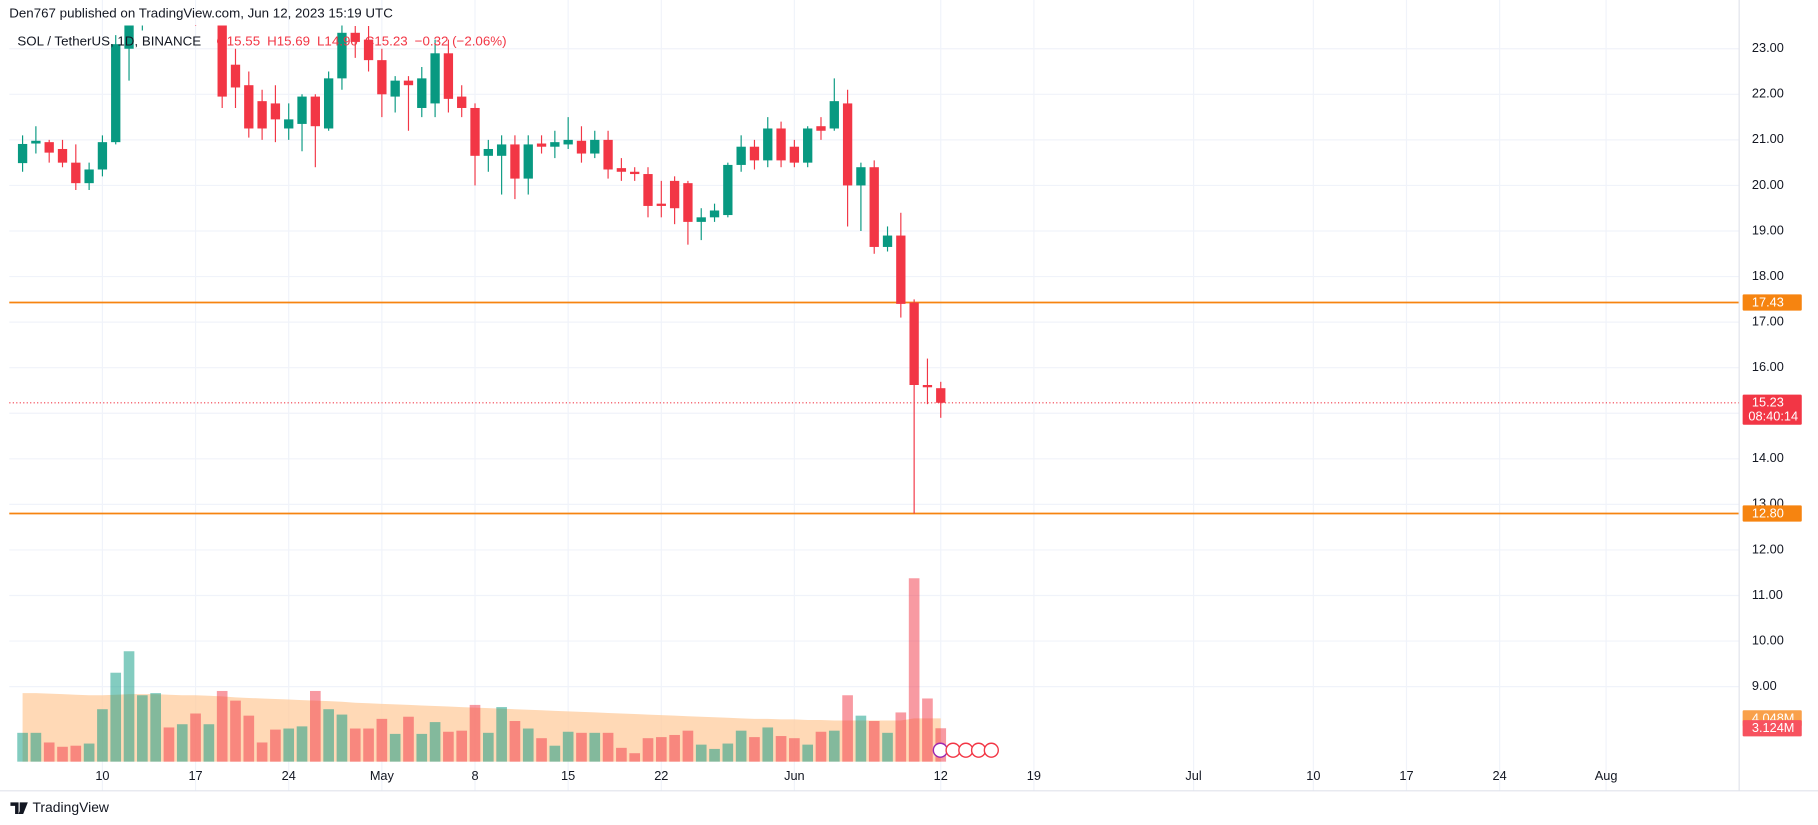 Image resolution: width=1818 pixels, height=825 pixels. Describe the element at coordinates (1606, 775) in the screenshot. I see `x-tick-label: Aug` at that location.